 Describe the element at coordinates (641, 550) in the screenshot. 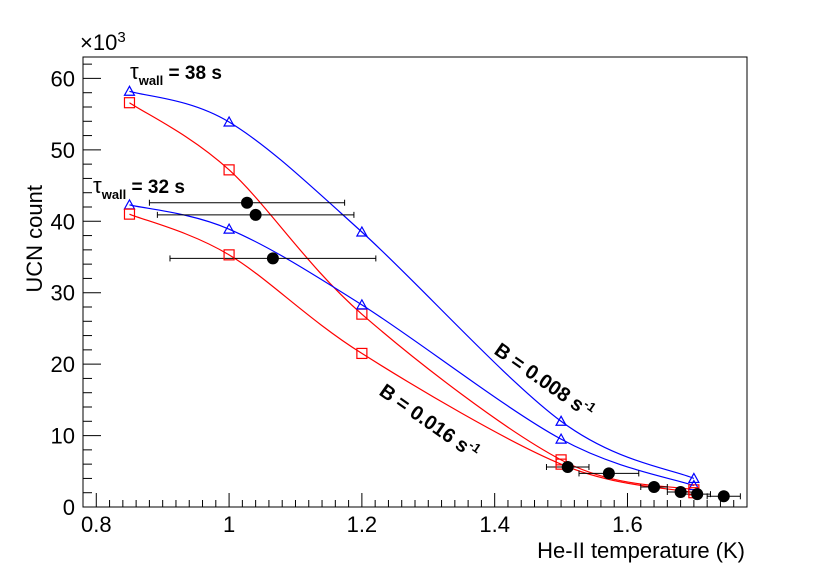

I see `x-axis-title: He-II temperature (K)` at that location.